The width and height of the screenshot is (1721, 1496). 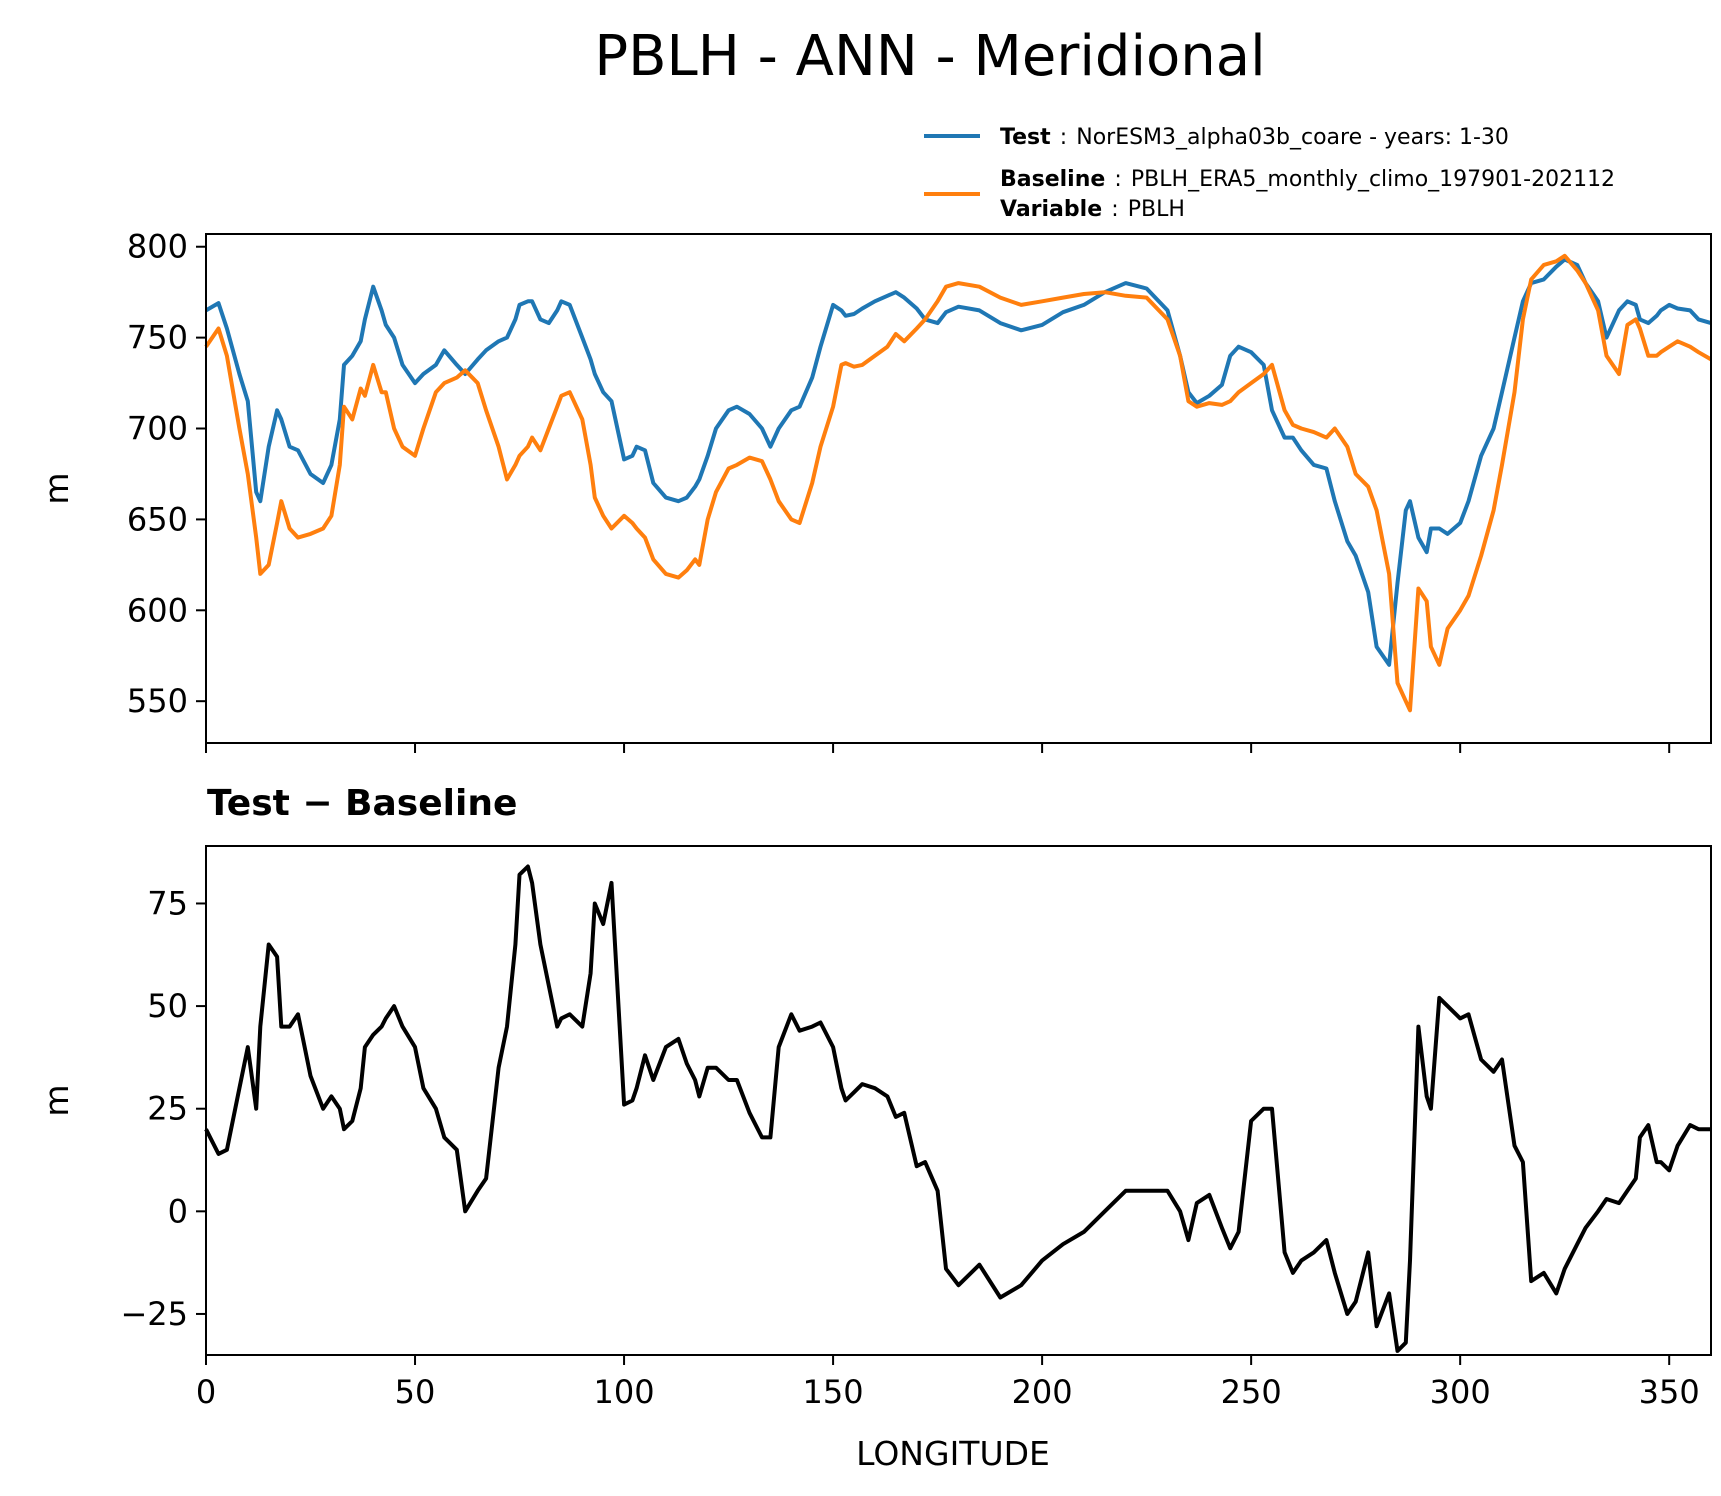 What do you see at coordinates (167, 1006) in the screenshot?
I see `y-tick-label: 50` at bounding box center [167, 1006].